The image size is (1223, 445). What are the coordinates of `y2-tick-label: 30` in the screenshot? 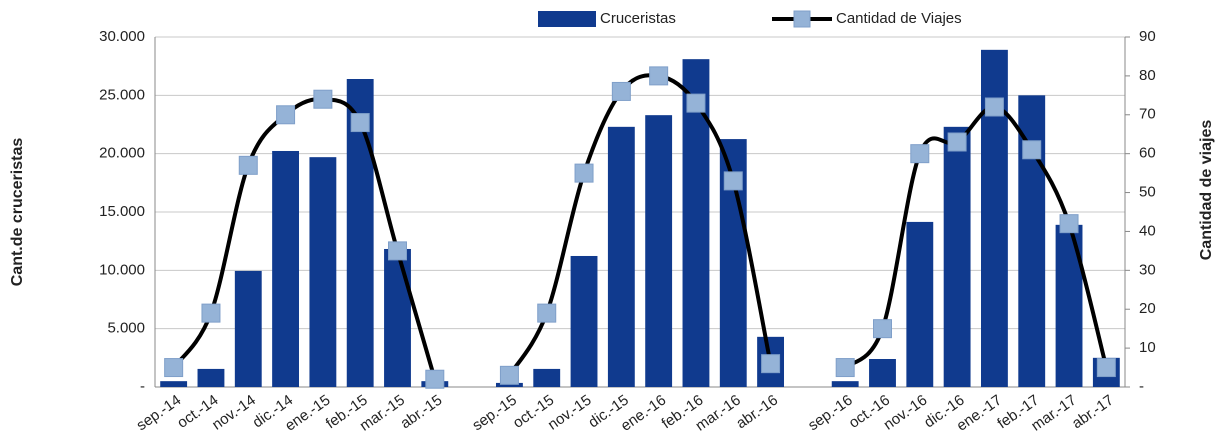 It's located at (1147, 269).